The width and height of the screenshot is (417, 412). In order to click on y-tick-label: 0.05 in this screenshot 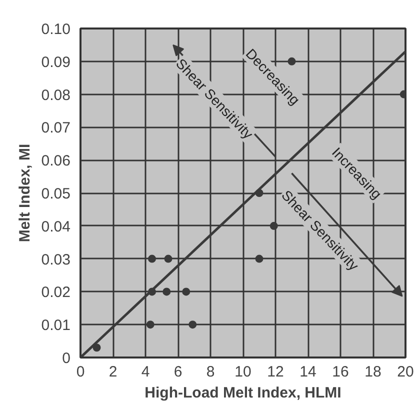, I will do `click(56, 194)`.